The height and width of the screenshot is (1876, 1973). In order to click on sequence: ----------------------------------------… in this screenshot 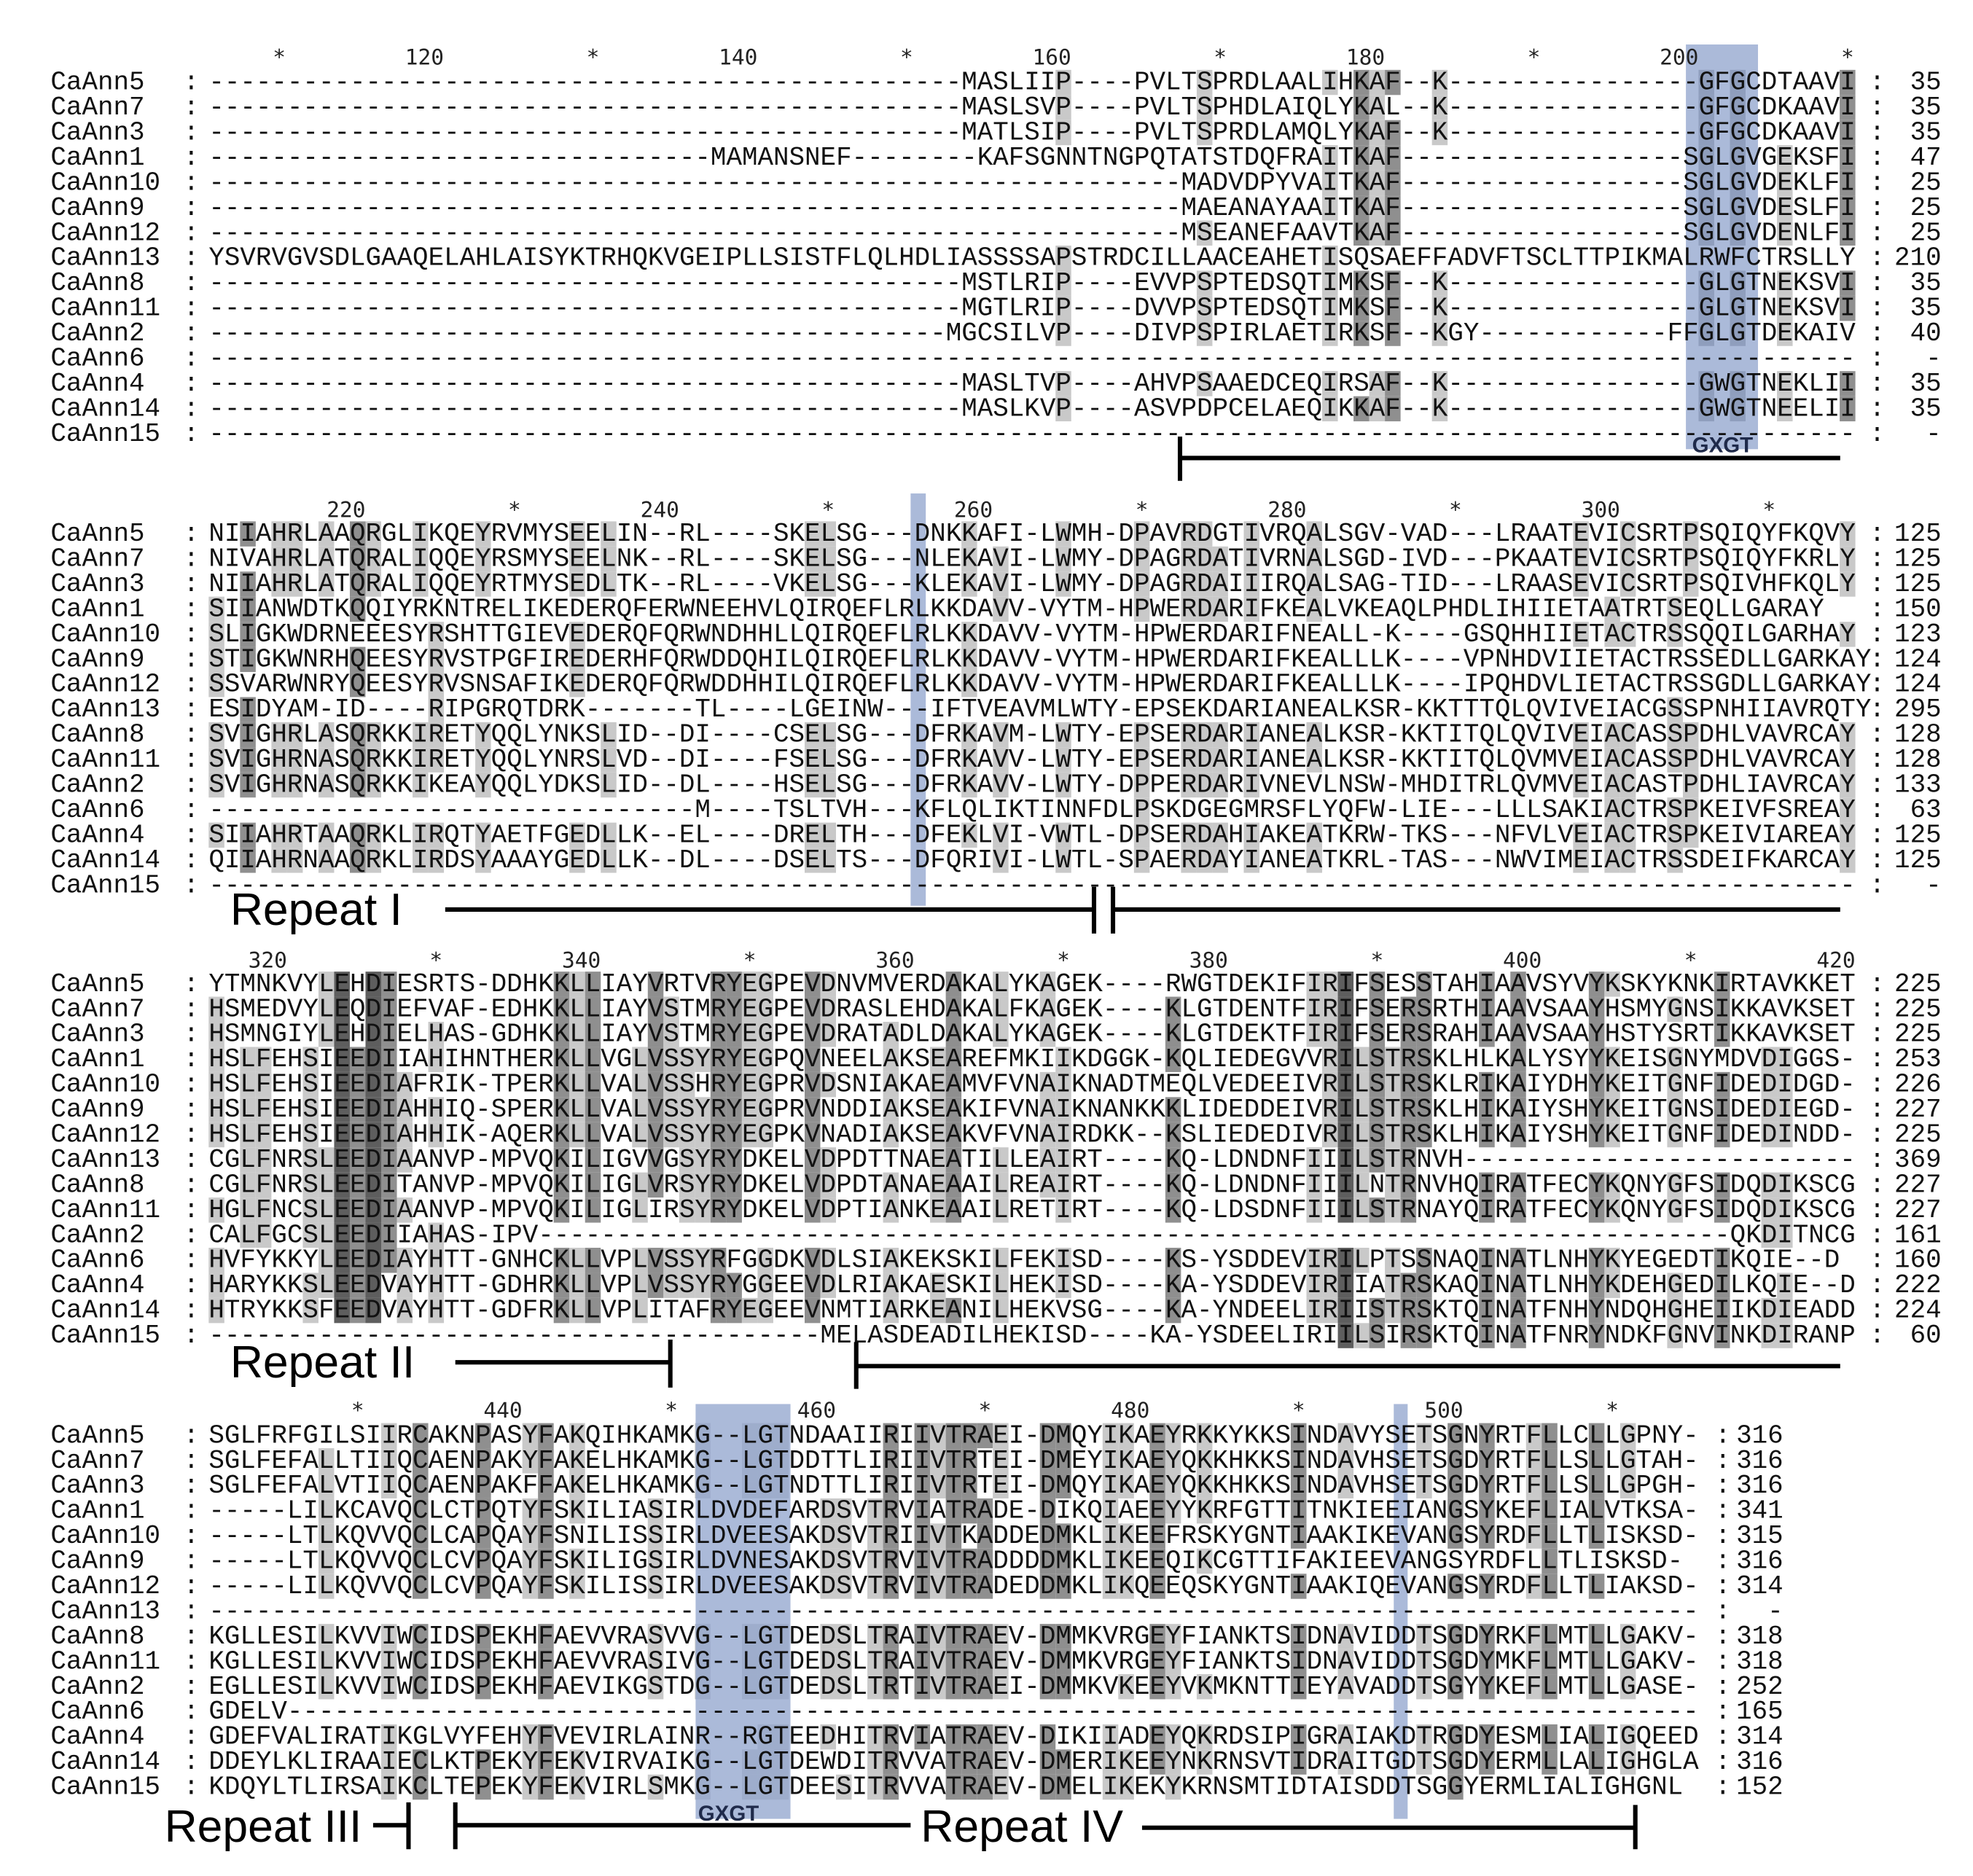, I will do `click(1032, 83)`.